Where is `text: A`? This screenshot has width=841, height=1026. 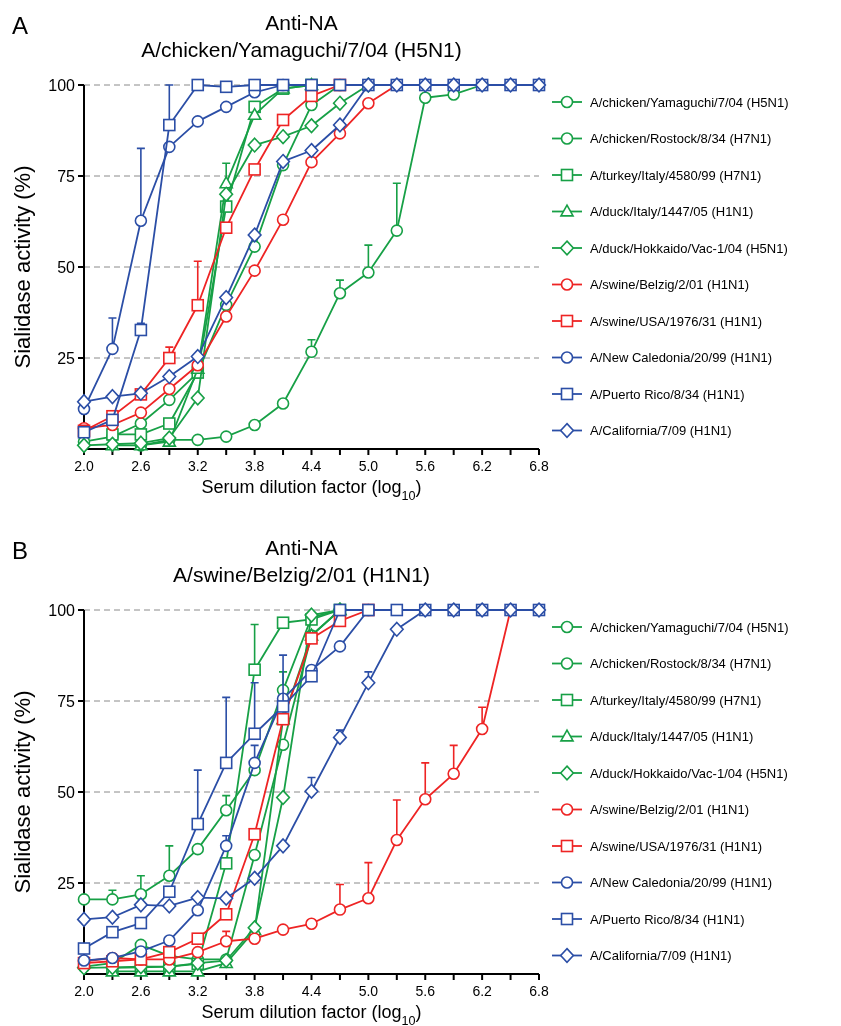 text: A is located at coordinates (20, 25).